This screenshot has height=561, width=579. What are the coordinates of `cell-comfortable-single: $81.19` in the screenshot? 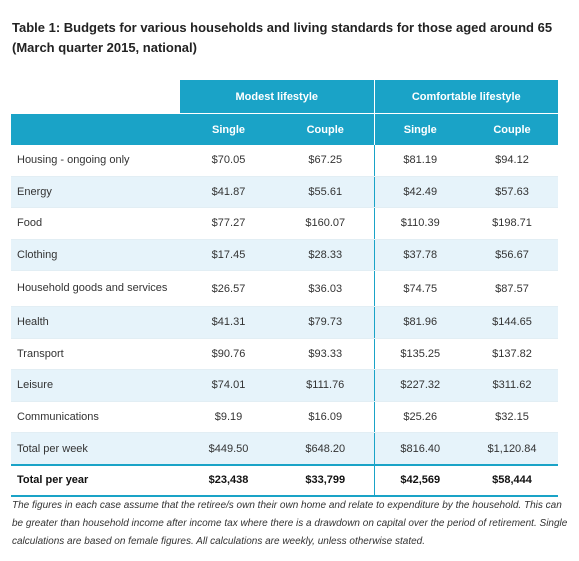 It's located at (419, 161).